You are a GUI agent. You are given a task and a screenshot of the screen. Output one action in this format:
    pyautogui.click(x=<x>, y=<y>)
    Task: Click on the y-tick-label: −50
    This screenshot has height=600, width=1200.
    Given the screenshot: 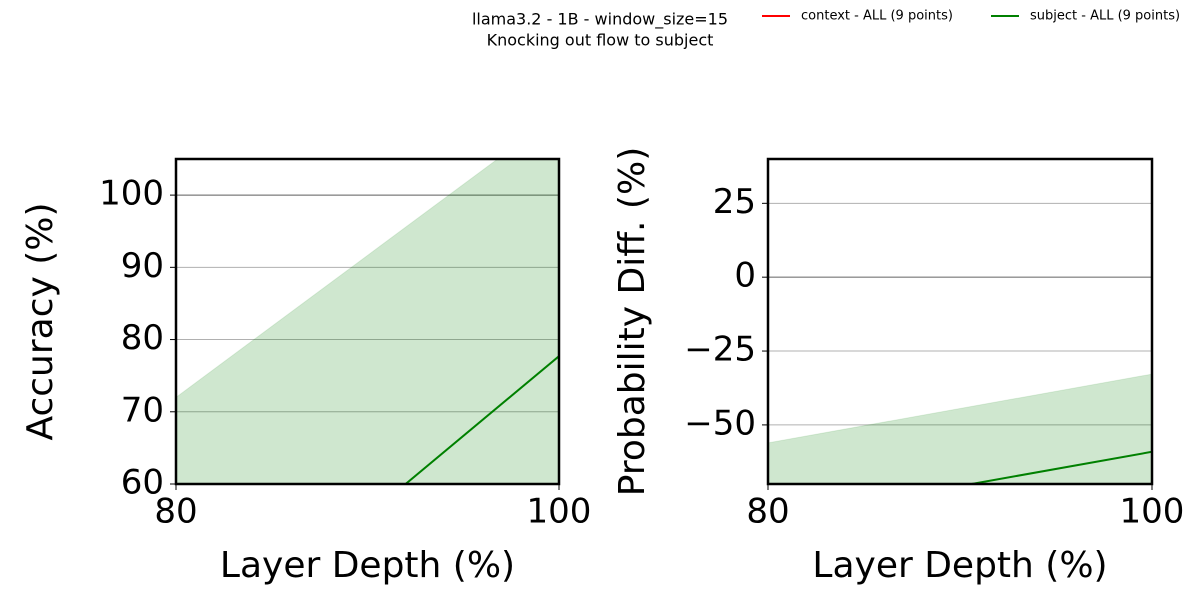 What is the action you would take?
    pyautogui.click(x=720, y=423)
    